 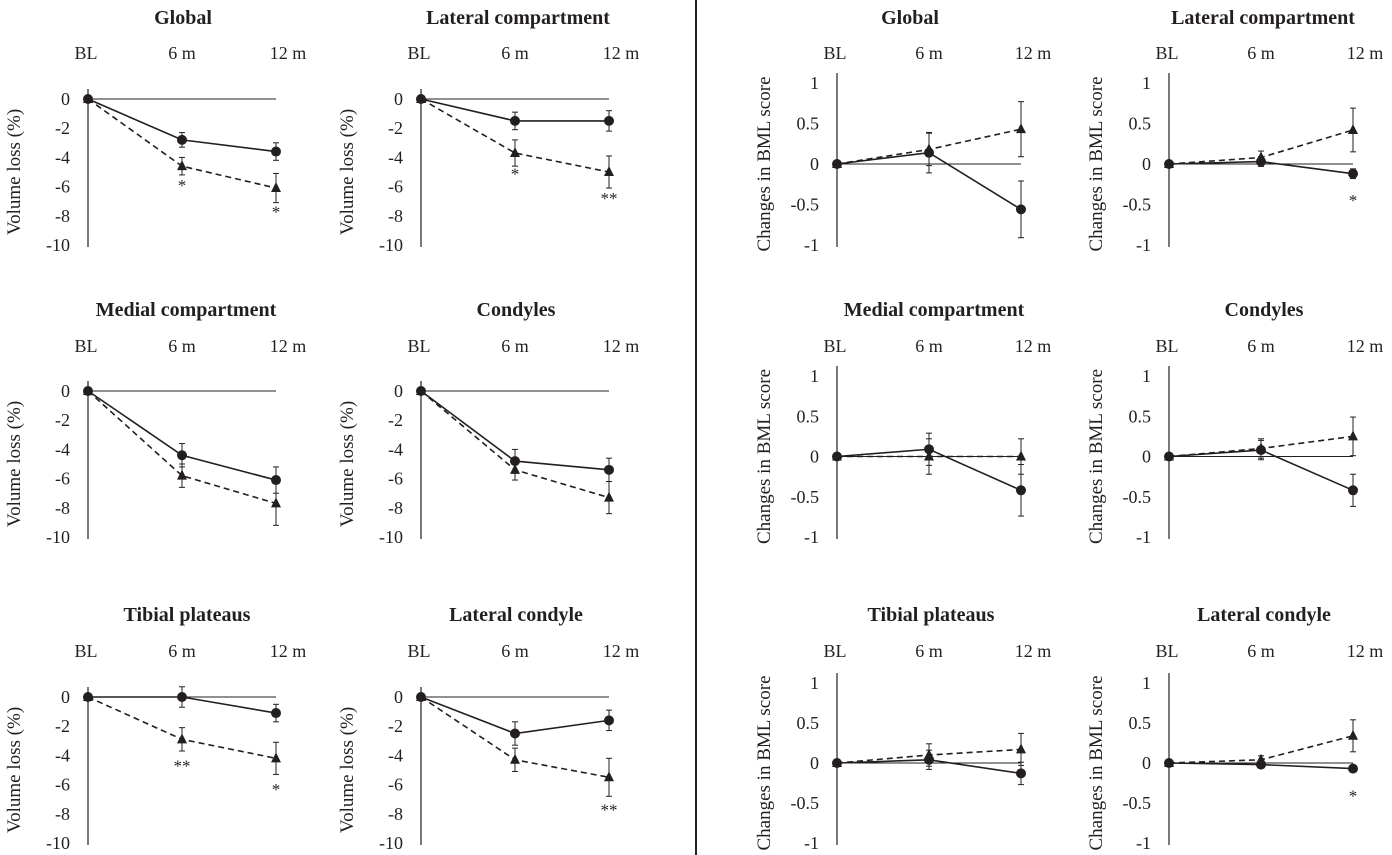 What do you see at coordinates (1264, 310) in the screenshot?
I see `panel-title: Condyles` at bounding box center [1264, 310].